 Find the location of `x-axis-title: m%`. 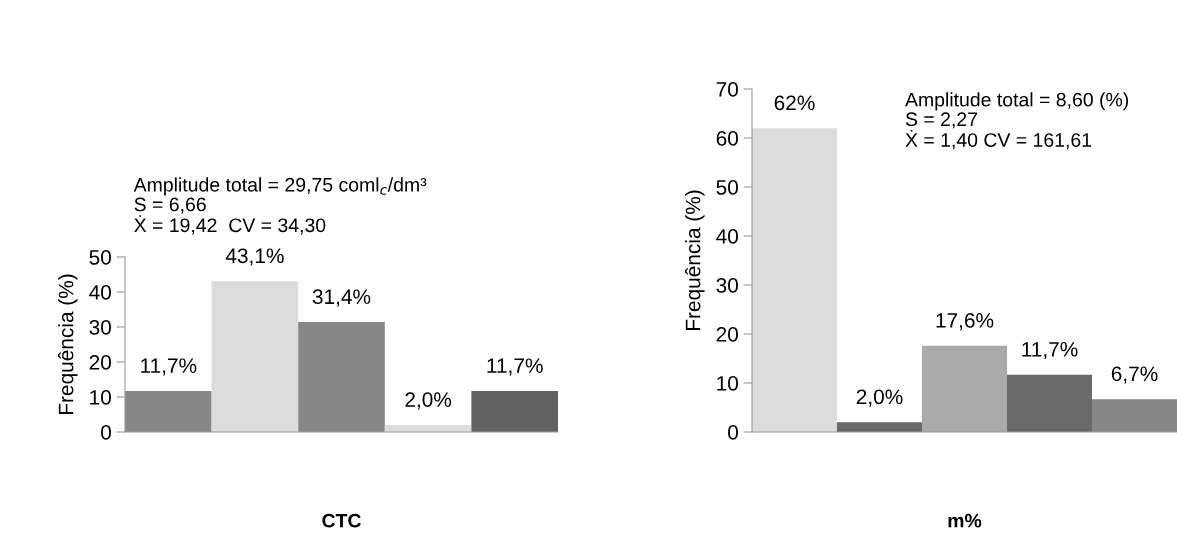

x-axis-title: m% is located at coordinates (965, 520).